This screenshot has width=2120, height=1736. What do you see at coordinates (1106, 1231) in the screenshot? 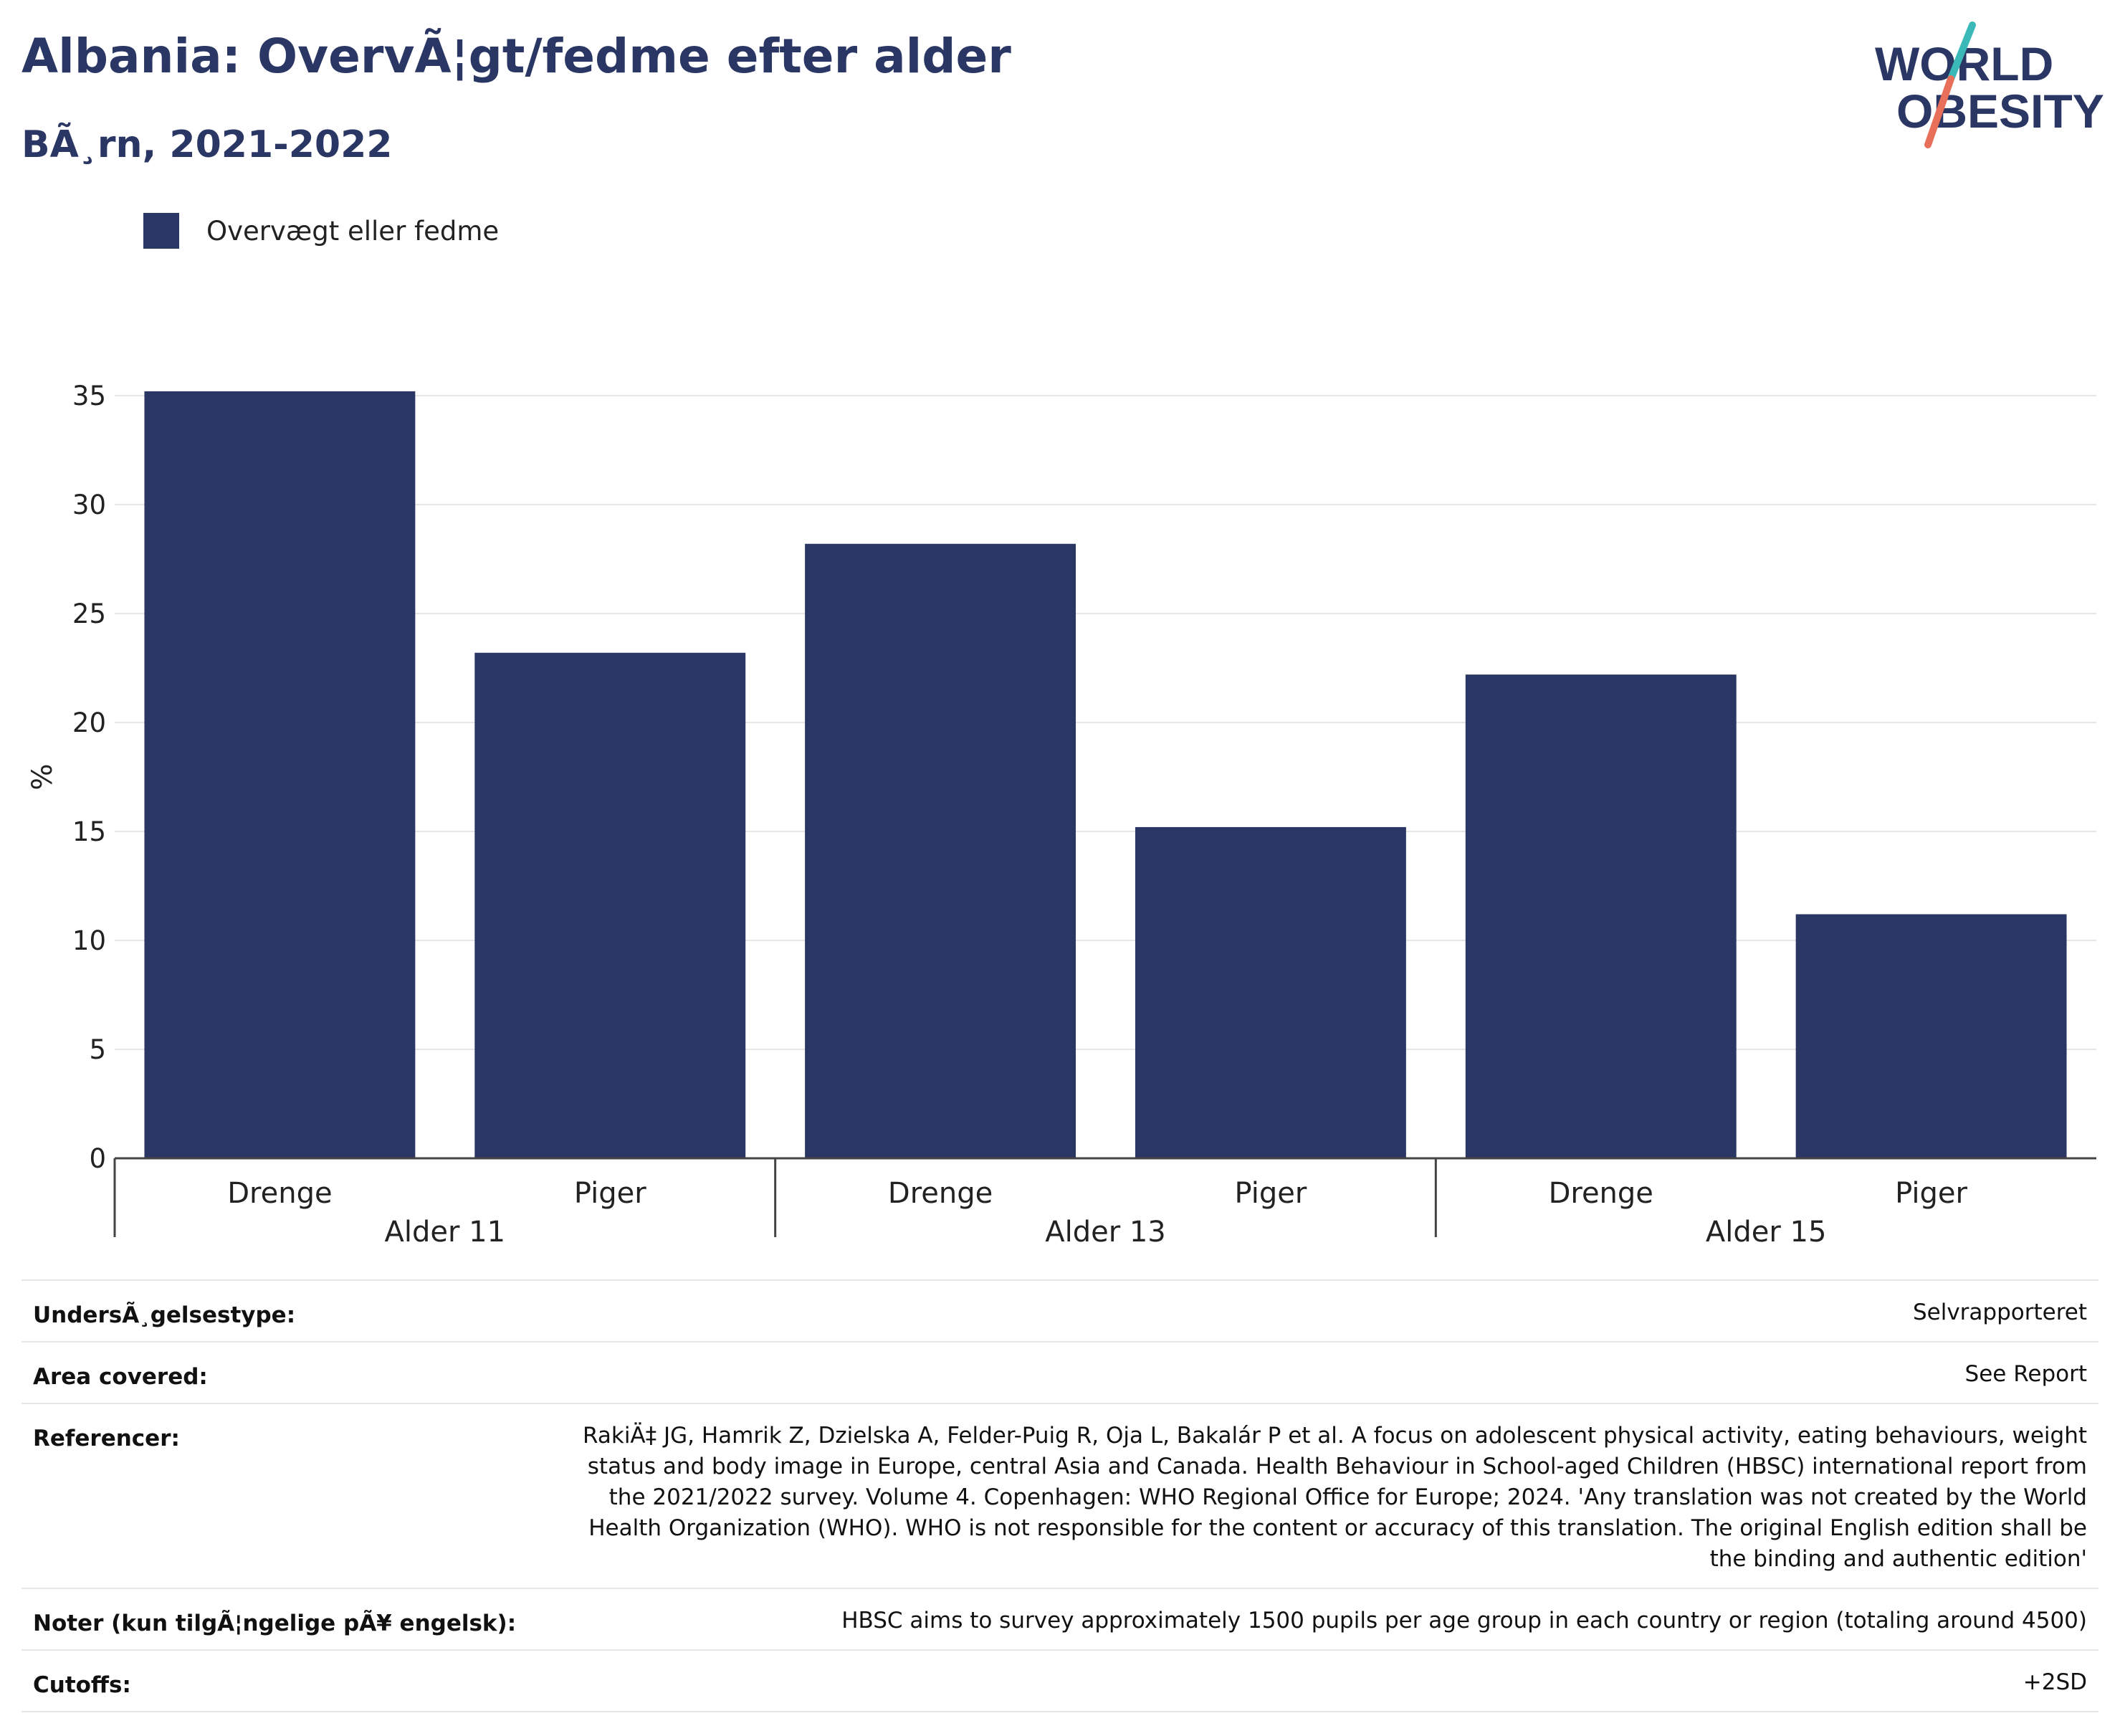
I see `x-group-label: Alder 13` at bounding box center [1106, 1231].